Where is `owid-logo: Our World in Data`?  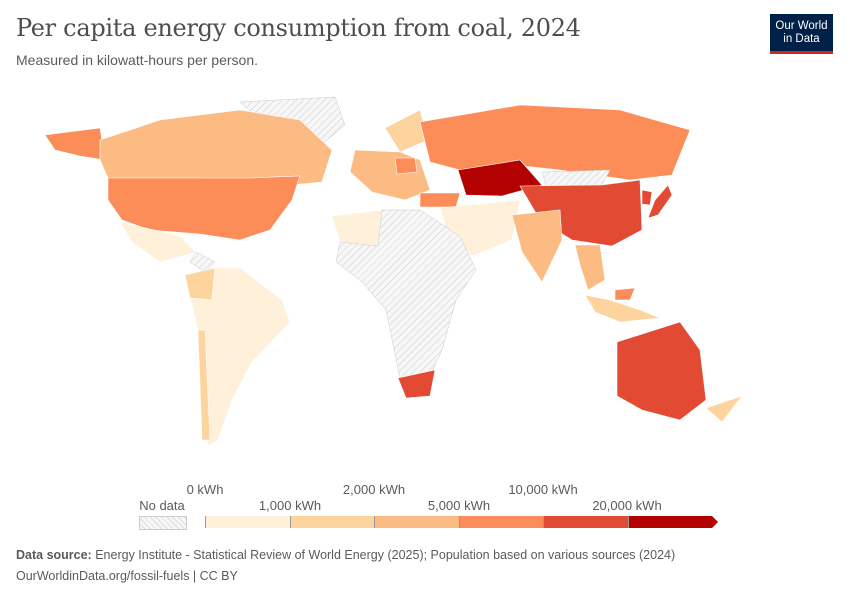
owid-logo: Our World in Data is located at coordinates (801, 34).